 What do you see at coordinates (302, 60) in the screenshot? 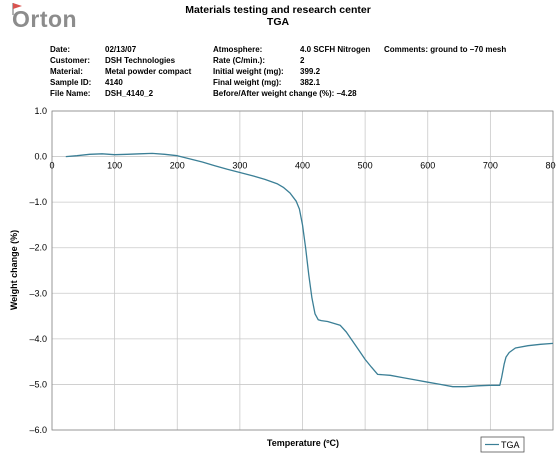
I see `rate-value: 2` at bounding box center [302, 60].